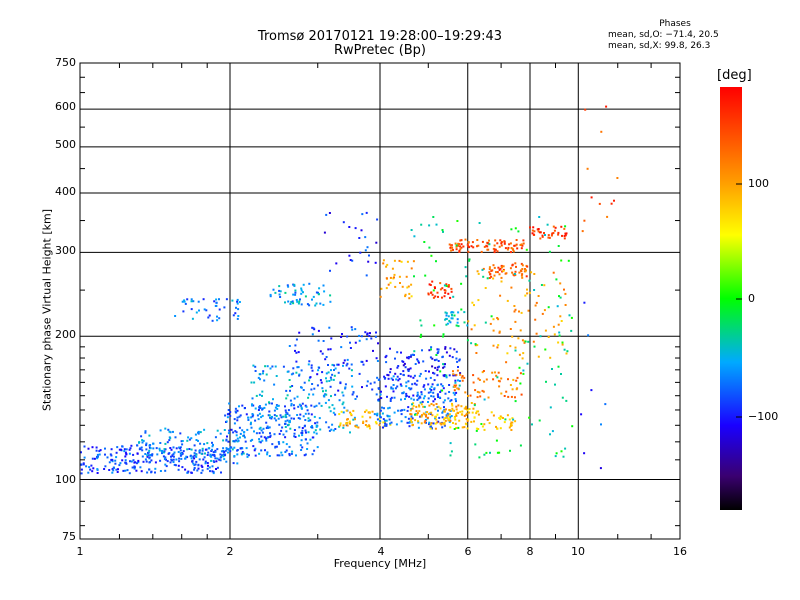 Image resolution: width=800 pixels, height=600 pixels. What do you see at coordinates (763, 416) in the screenshot?
I see `colorbar-tick-label: −100` at bounding box center [763, 416].